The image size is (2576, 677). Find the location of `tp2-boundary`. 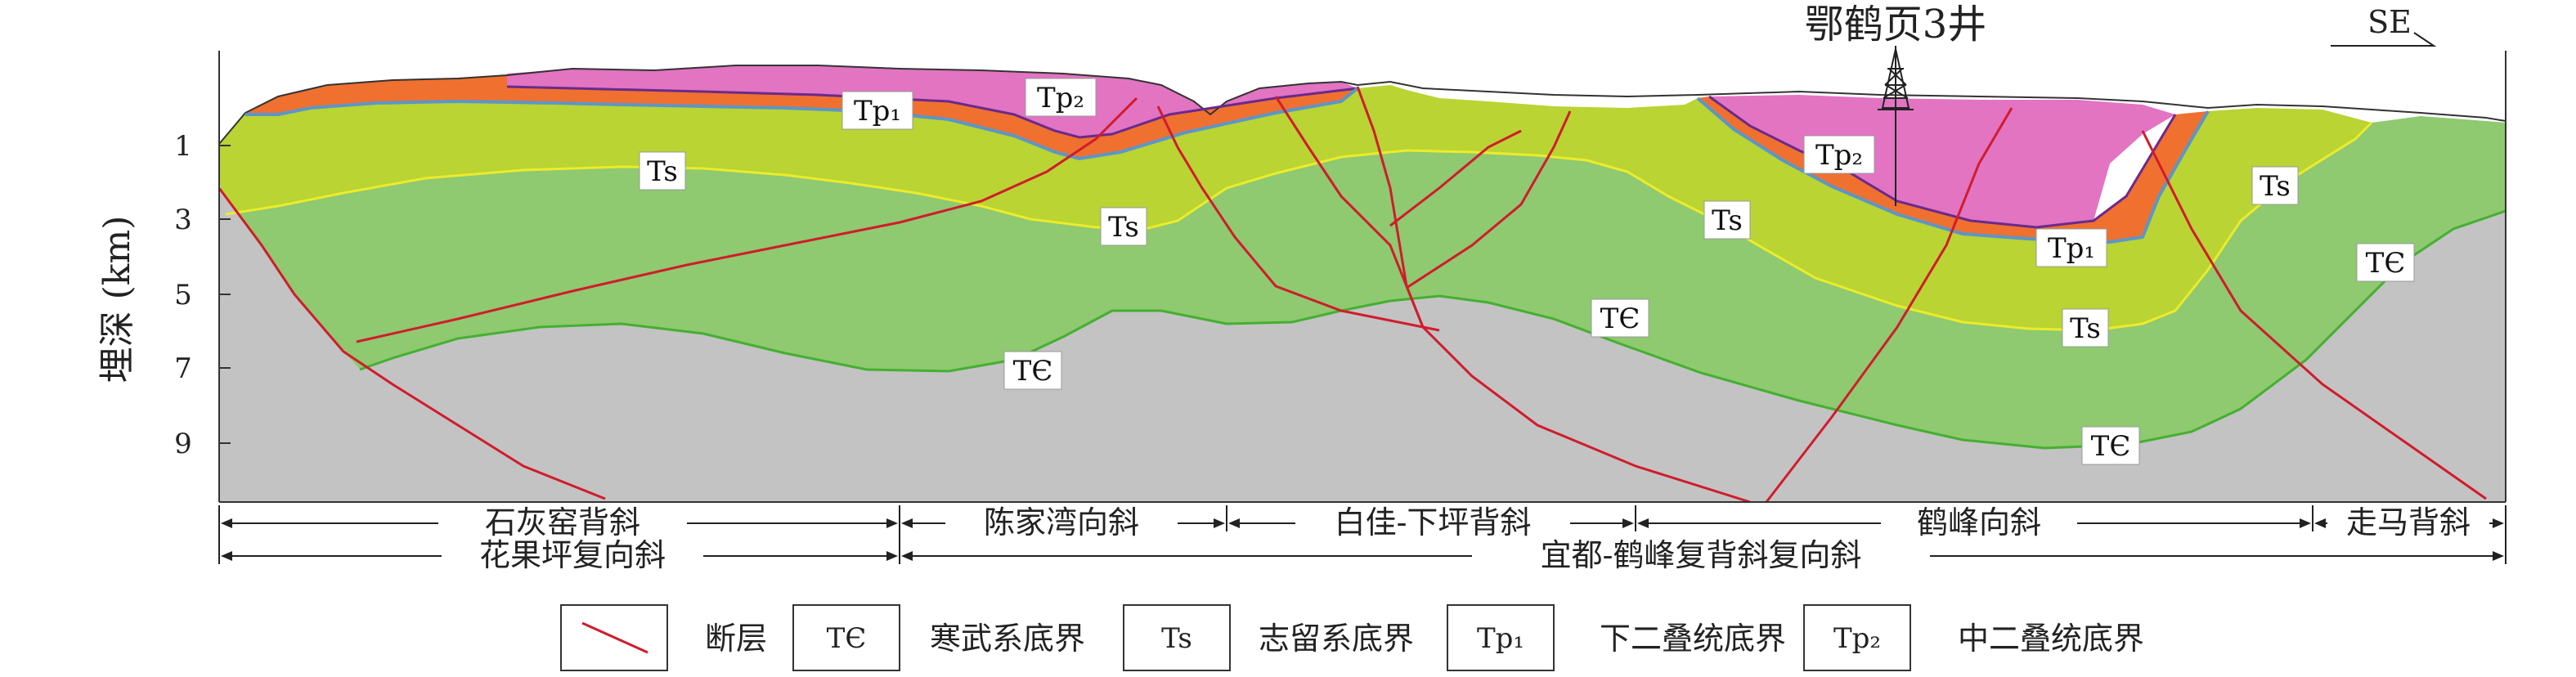

tp2-boundary is located at coordinates (1342, 157).